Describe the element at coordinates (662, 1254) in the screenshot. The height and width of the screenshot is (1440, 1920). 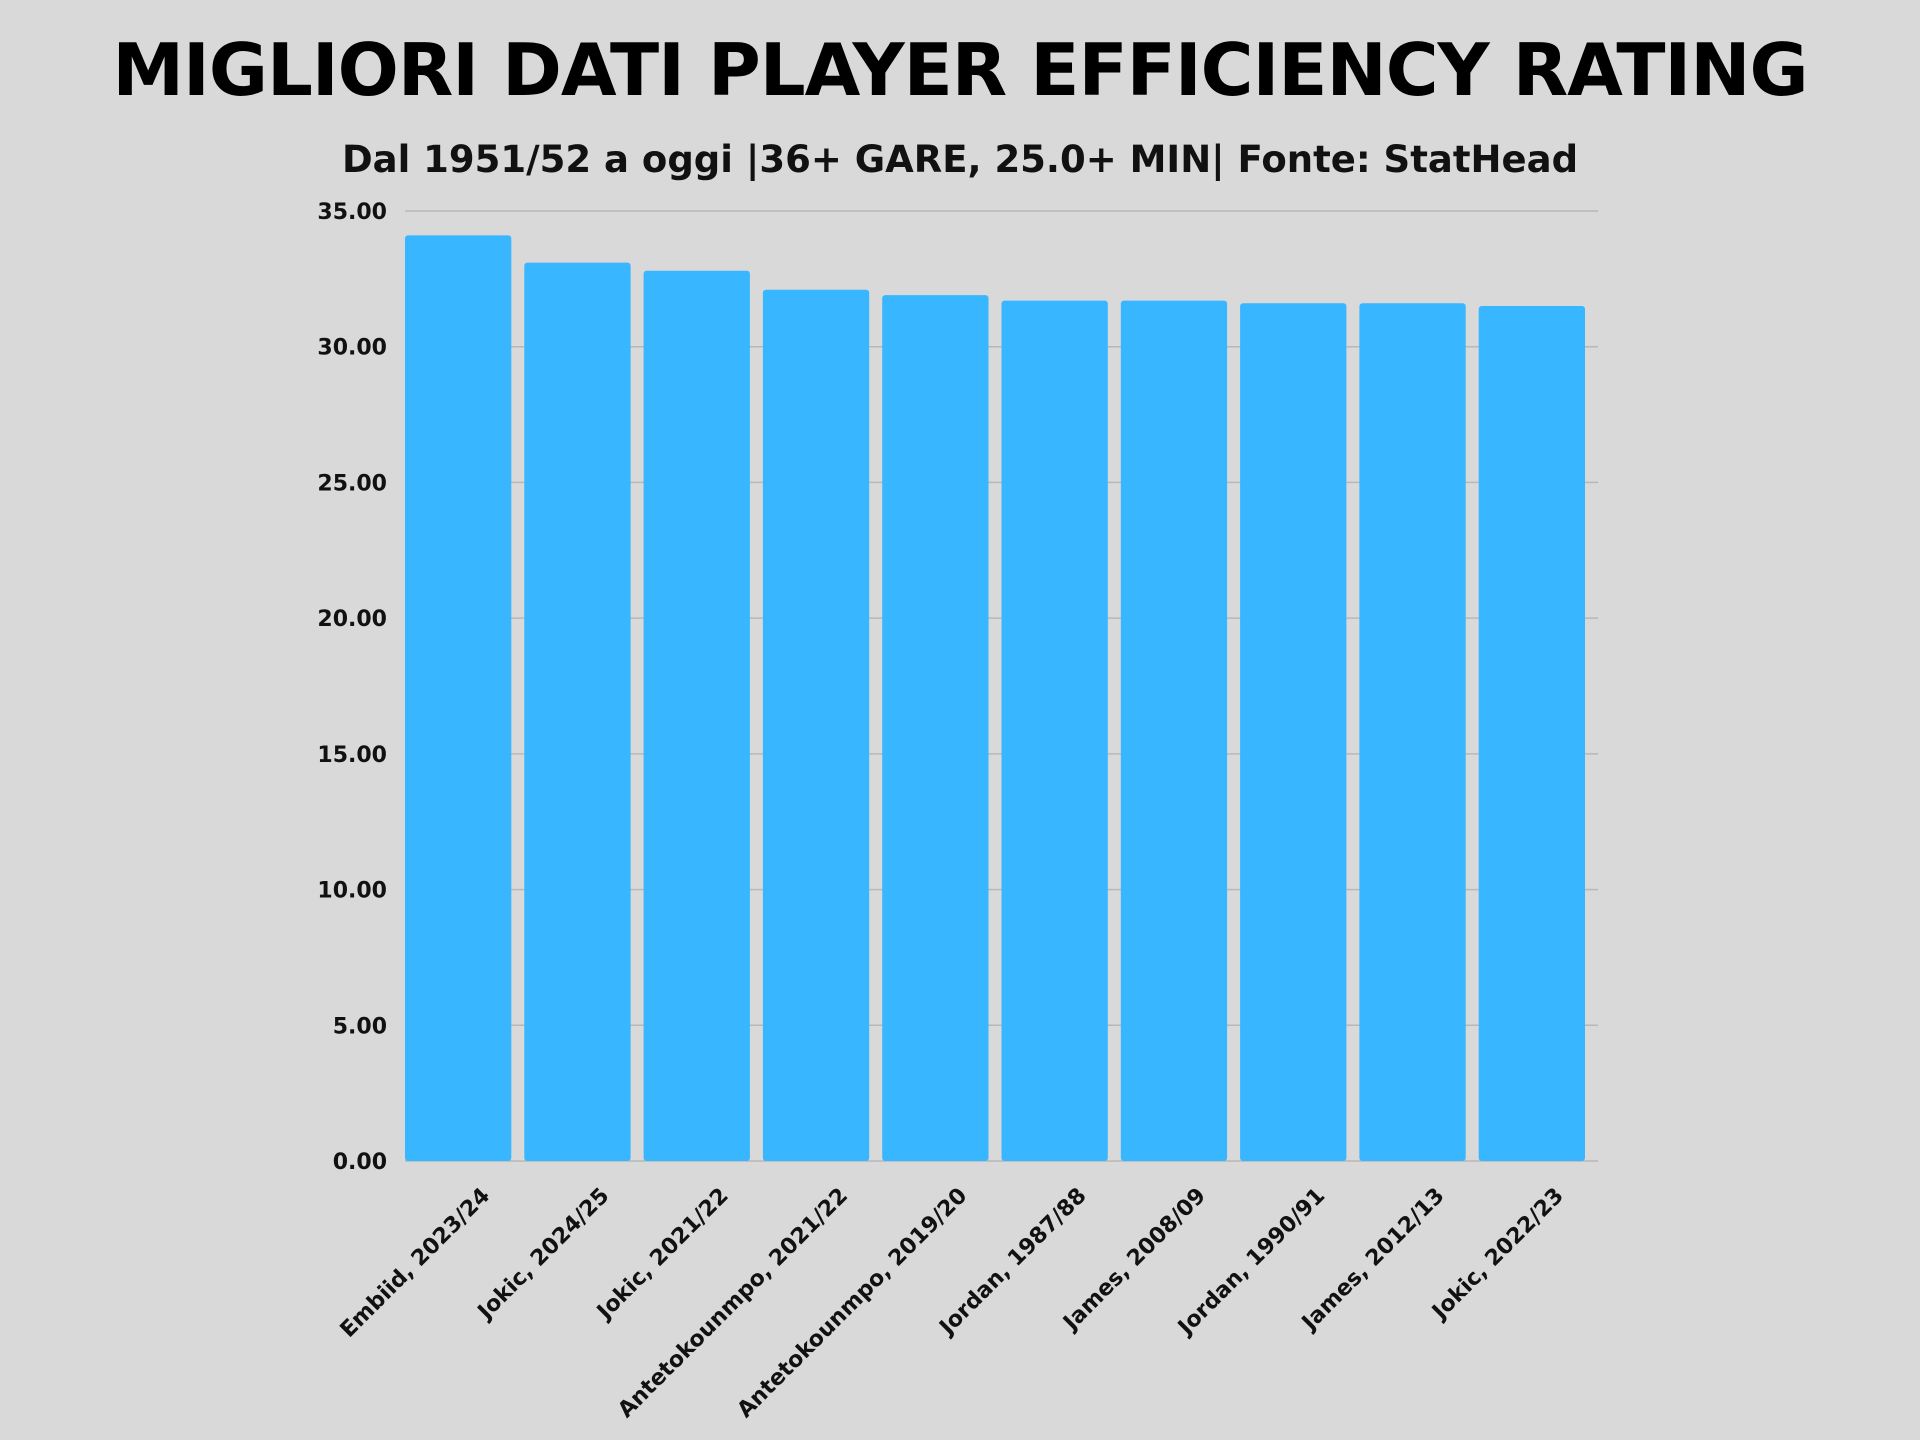
I see `x-category-label: Jokic, 2021/22` at that location.